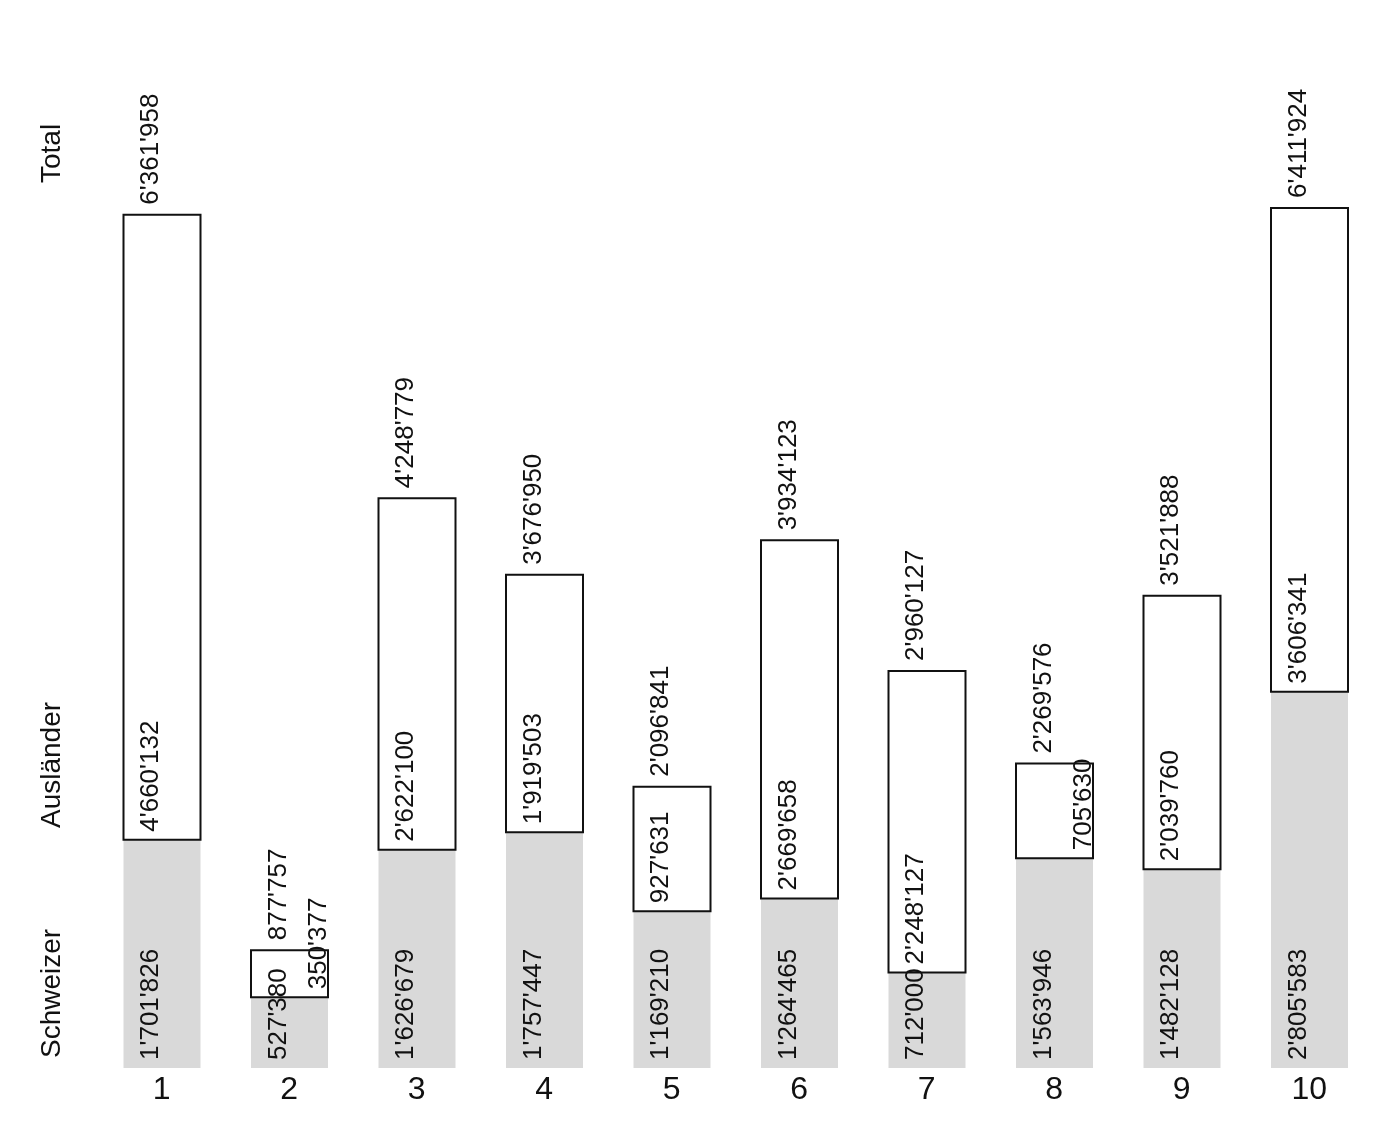 This screenshot has width=1391, height=1128. Describe the element at coordinates (531, 1004) in the screenshot. I see `data-label: 1'757'447` at that location.